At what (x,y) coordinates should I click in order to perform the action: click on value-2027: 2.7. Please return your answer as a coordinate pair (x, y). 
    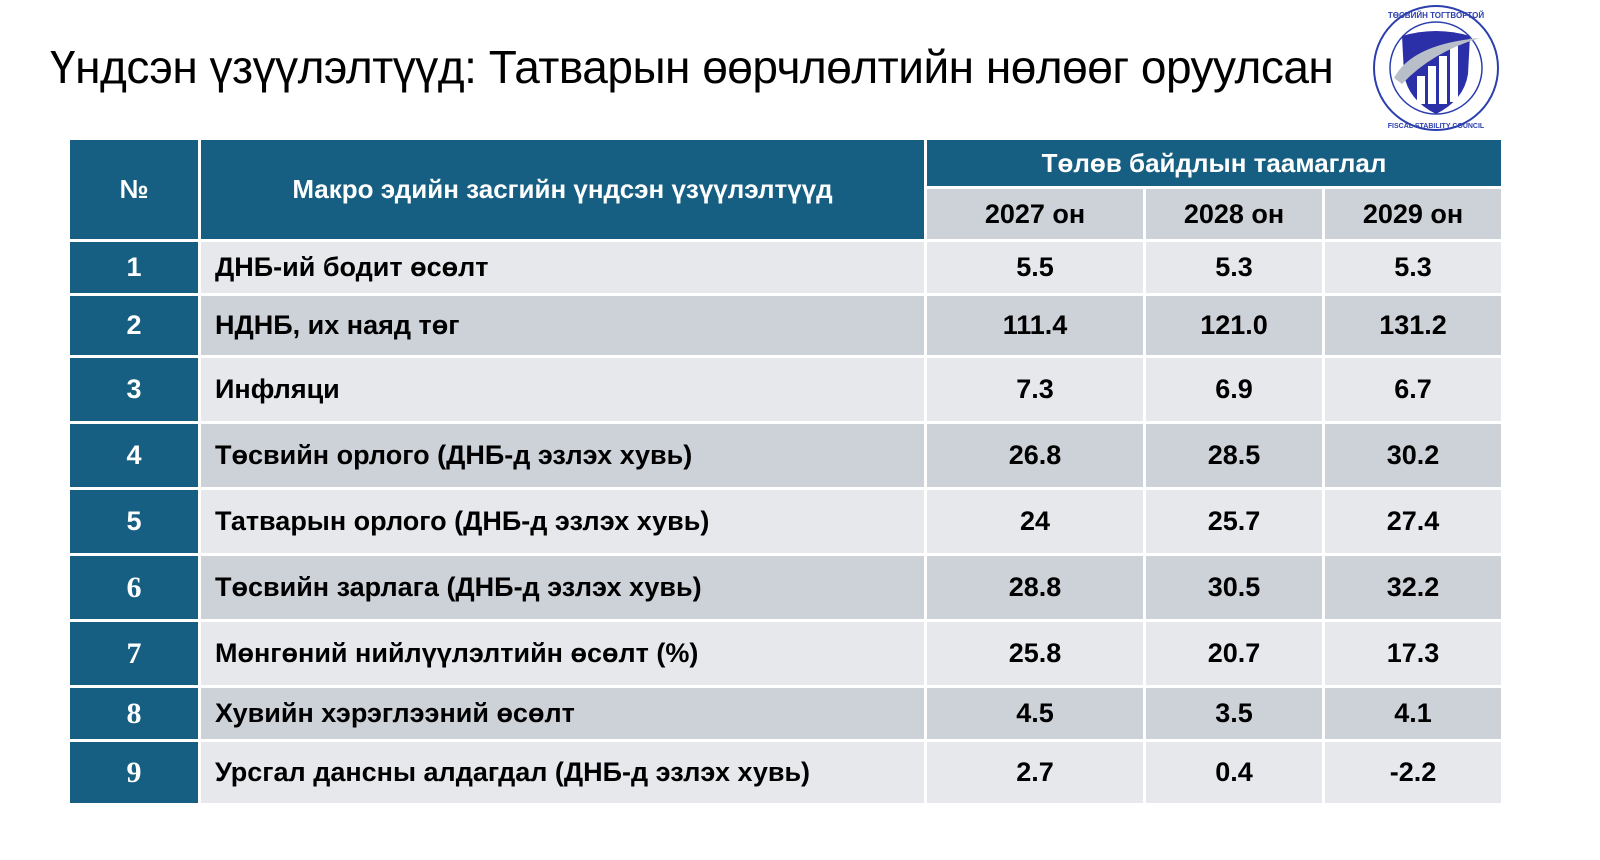
    Looking at the image, I should click on (1035, 772).